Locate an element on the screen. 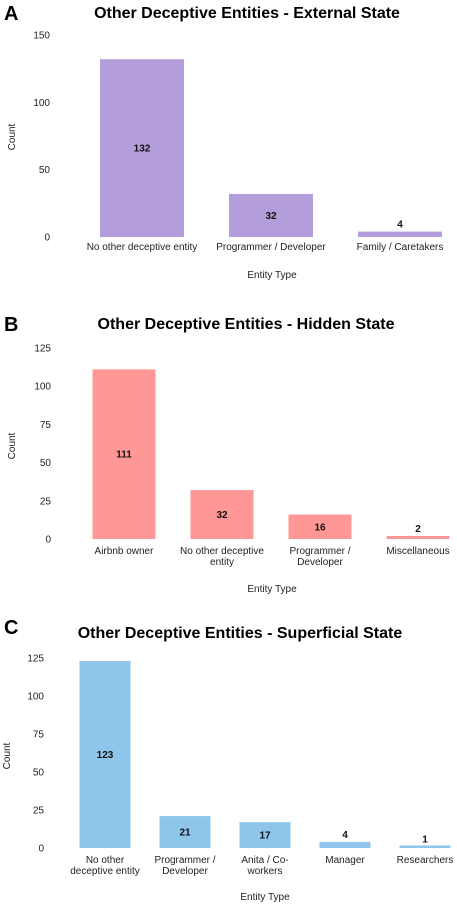 The height and width of the screenshot is (905, 457). panel-letter-b: B is located at coordinates (11, 325).